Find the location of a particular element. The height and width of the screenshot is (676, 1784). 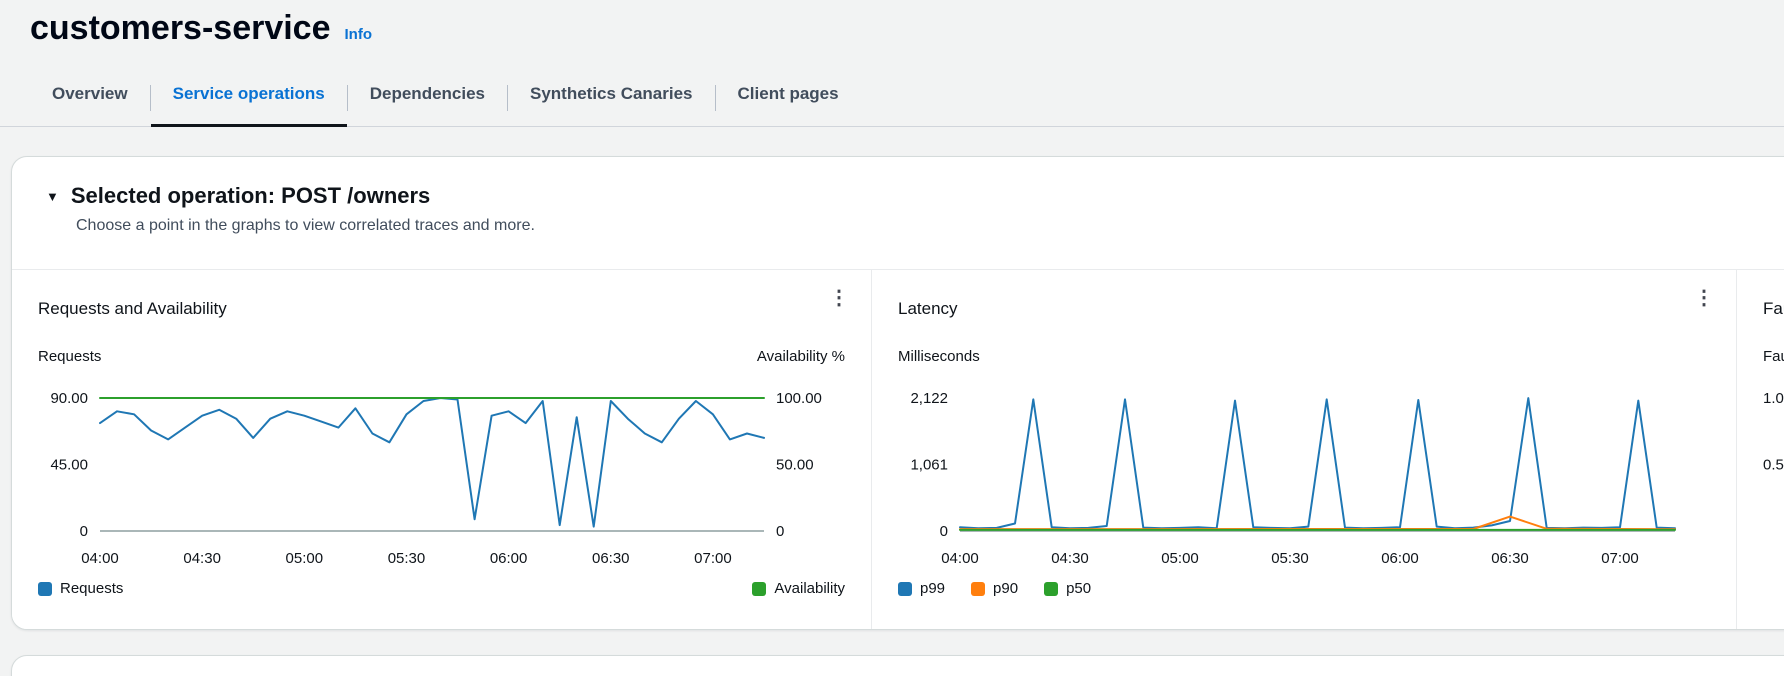

chart-legend: p99 p90 p50 is located at coordinates (1304, 588).